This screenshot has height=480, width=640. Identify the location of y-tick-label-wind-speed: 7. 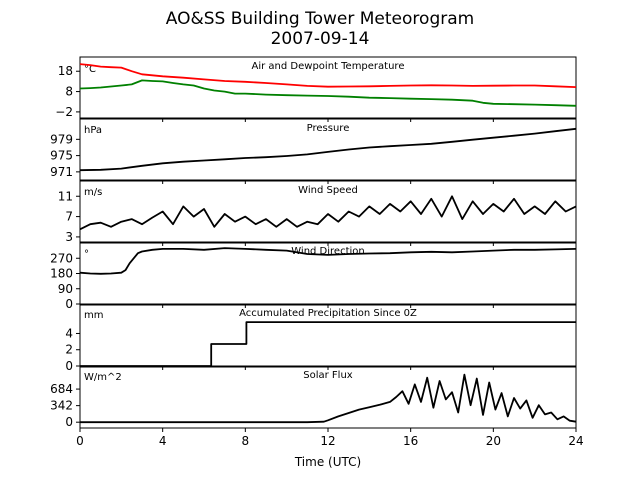
(69, 217).